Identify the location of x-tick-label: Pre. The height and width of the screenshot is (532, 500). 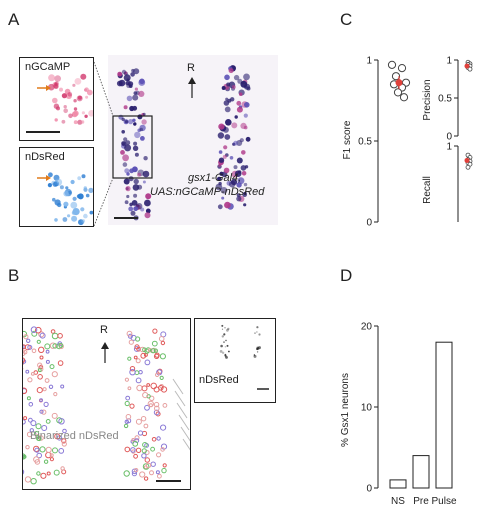
(421, 501).